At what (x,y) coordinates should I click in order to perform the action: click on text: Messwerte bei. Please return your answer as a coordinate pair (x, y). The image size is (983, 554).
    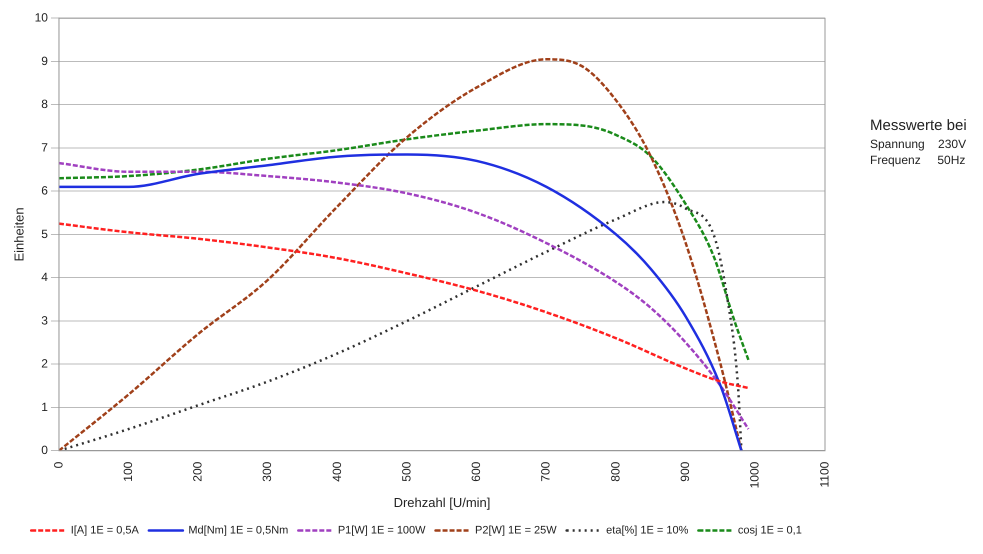
    Looking at the image, I should click on (918, 126).